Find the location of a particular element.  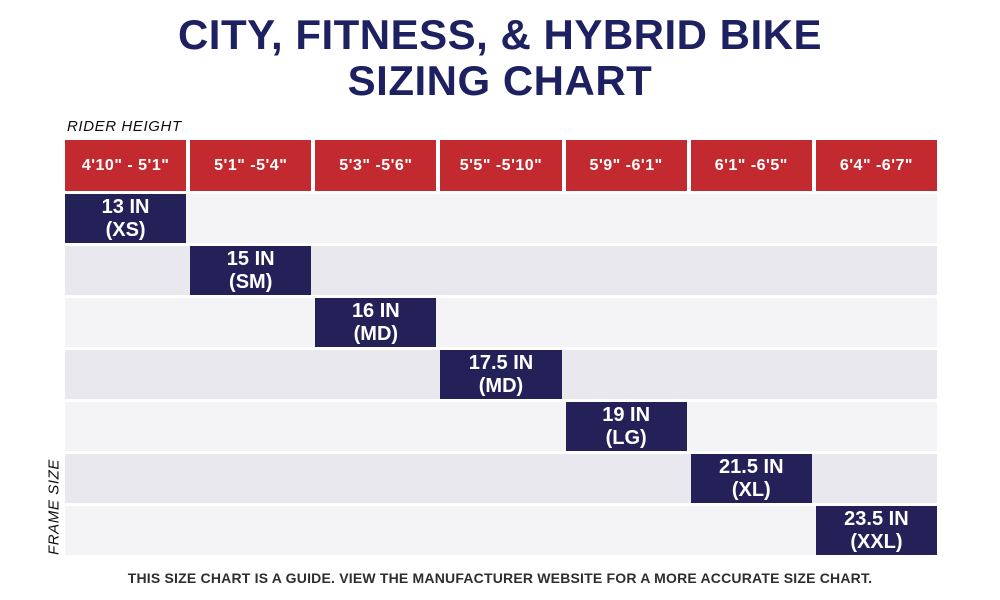

frame-size-cell-17-5in-md: 17.5 IN (MD) is located at coordinates (501, 374).